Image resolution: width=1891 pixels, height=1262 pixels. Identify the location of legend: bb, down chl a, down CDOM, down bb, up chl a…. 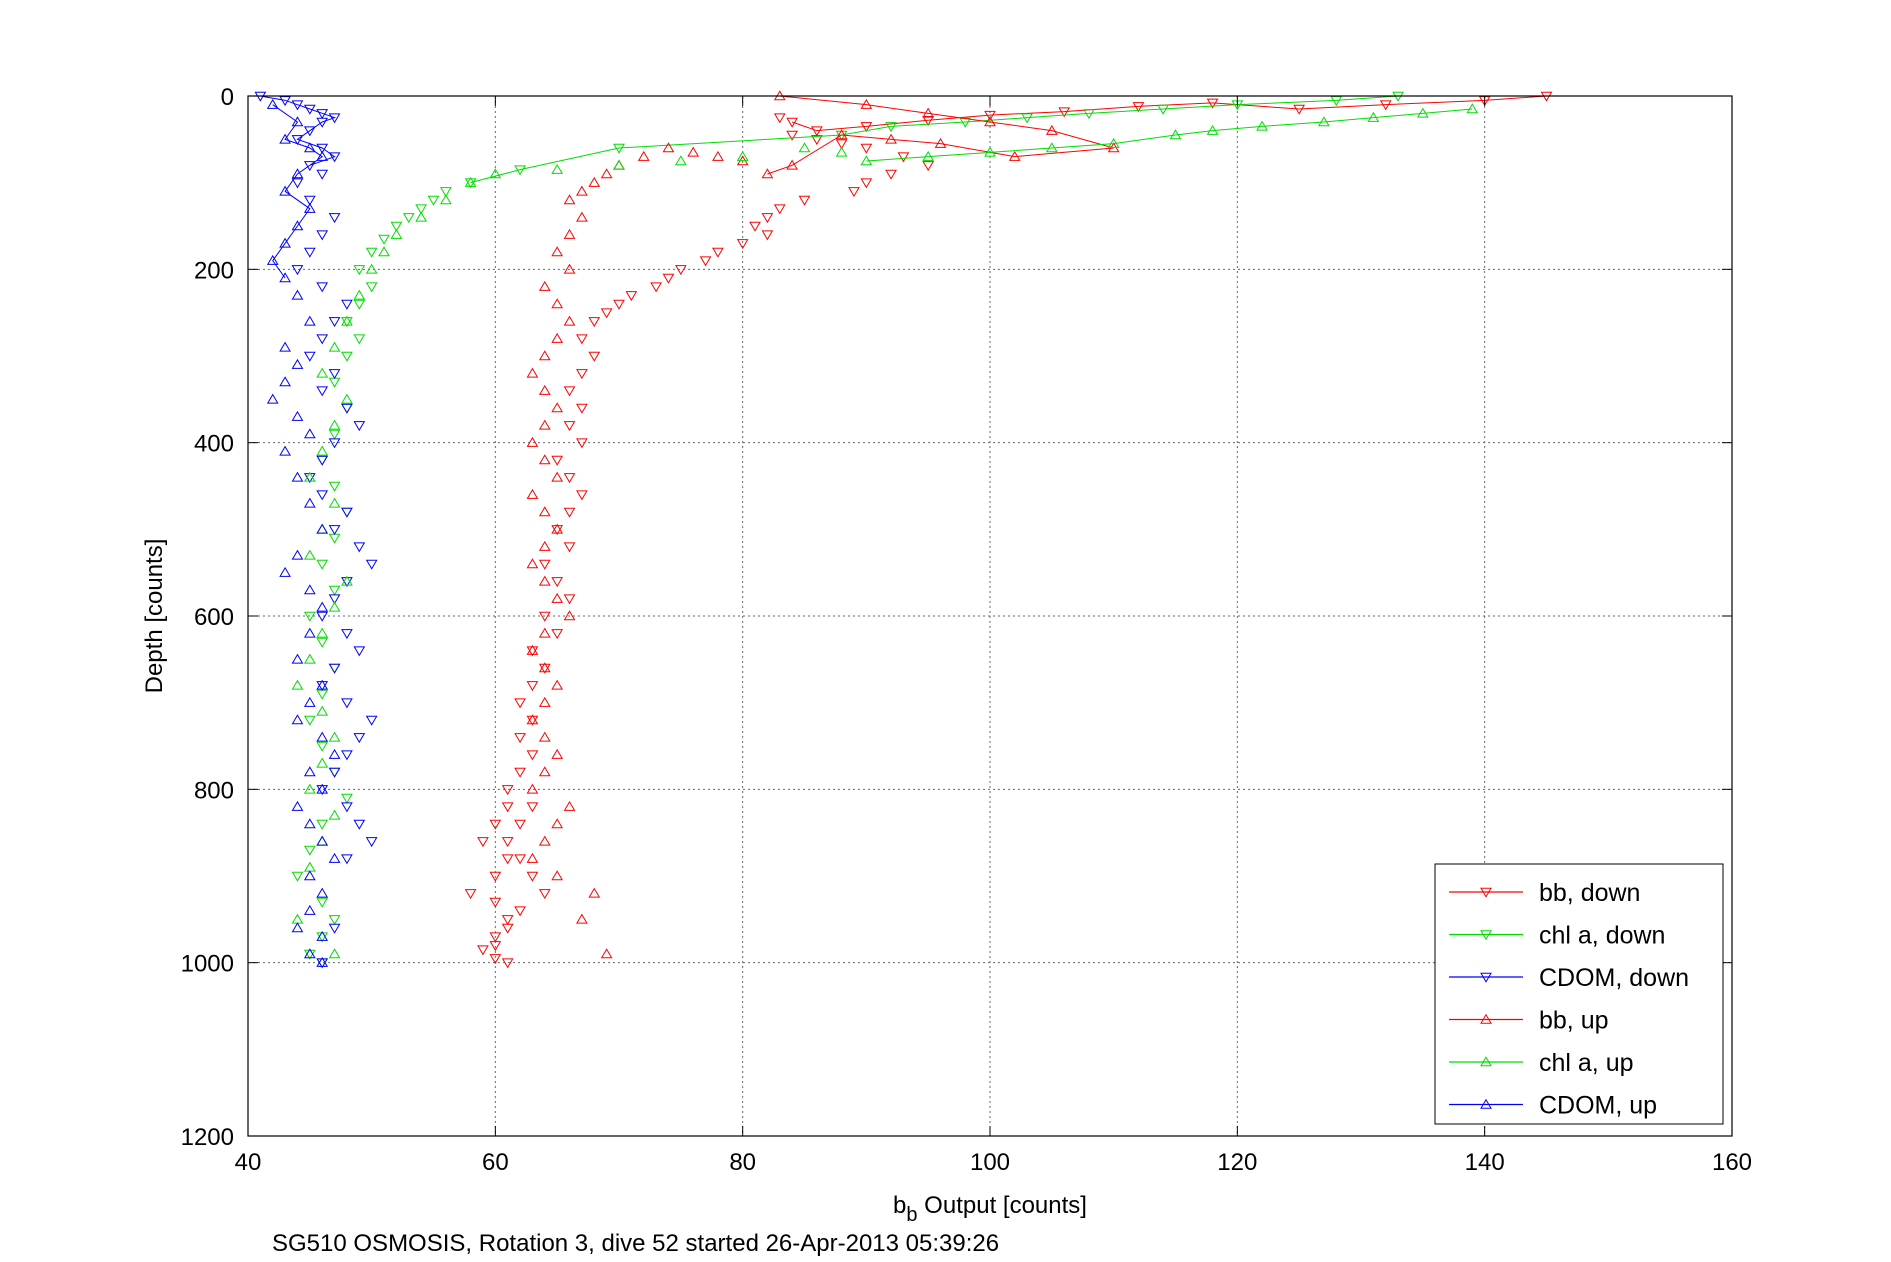
(1579, 994).